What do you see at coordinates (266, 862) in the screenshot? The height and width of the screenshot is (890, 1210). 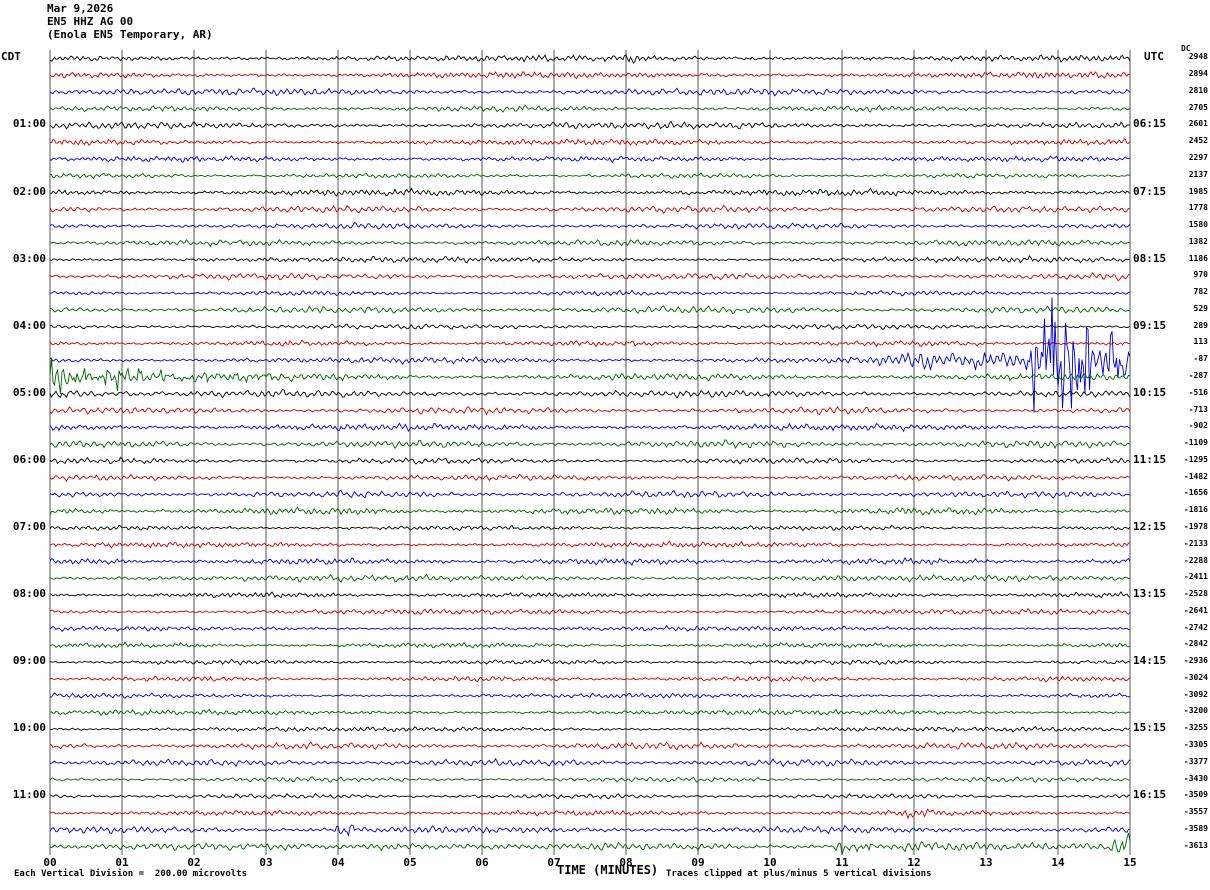 I see `minute-tick-label: 03` at bounding box center [266, 862].